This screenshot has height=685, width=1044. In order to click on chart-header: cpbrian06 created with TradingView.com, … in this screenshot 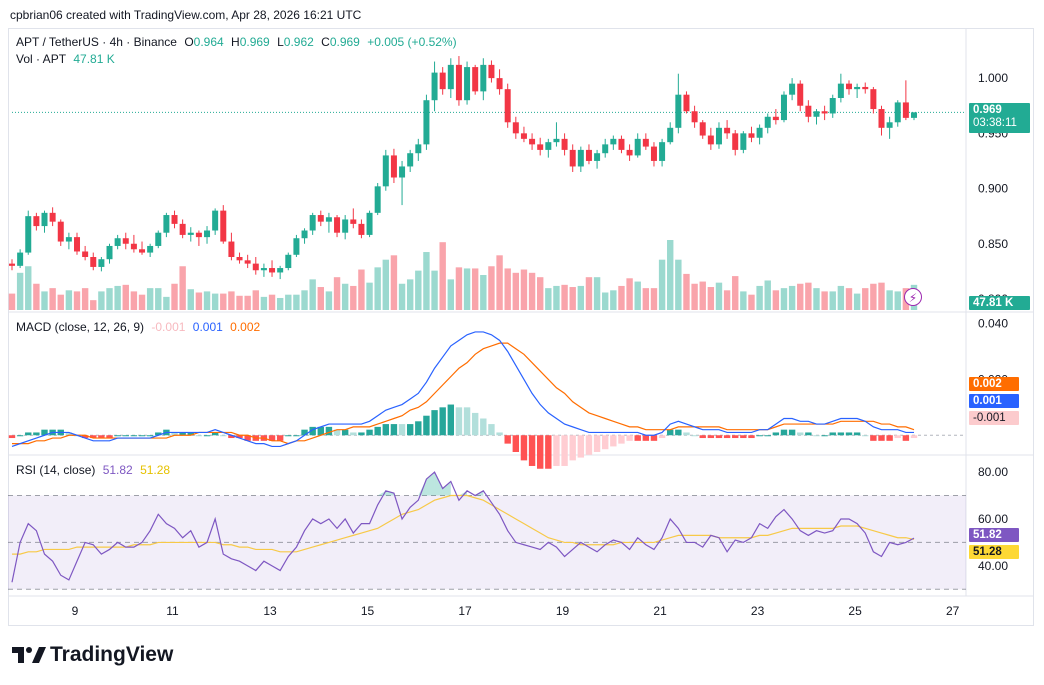, I will do `click(186, 15)`.